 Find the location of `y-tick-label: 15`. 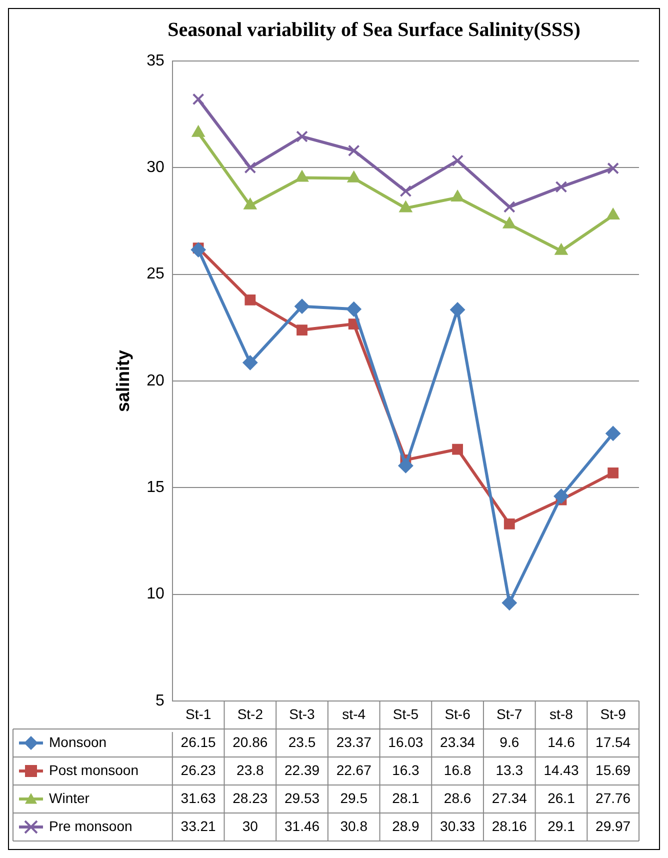

y-tick-label: 15 is located at coordinates (155, 487).